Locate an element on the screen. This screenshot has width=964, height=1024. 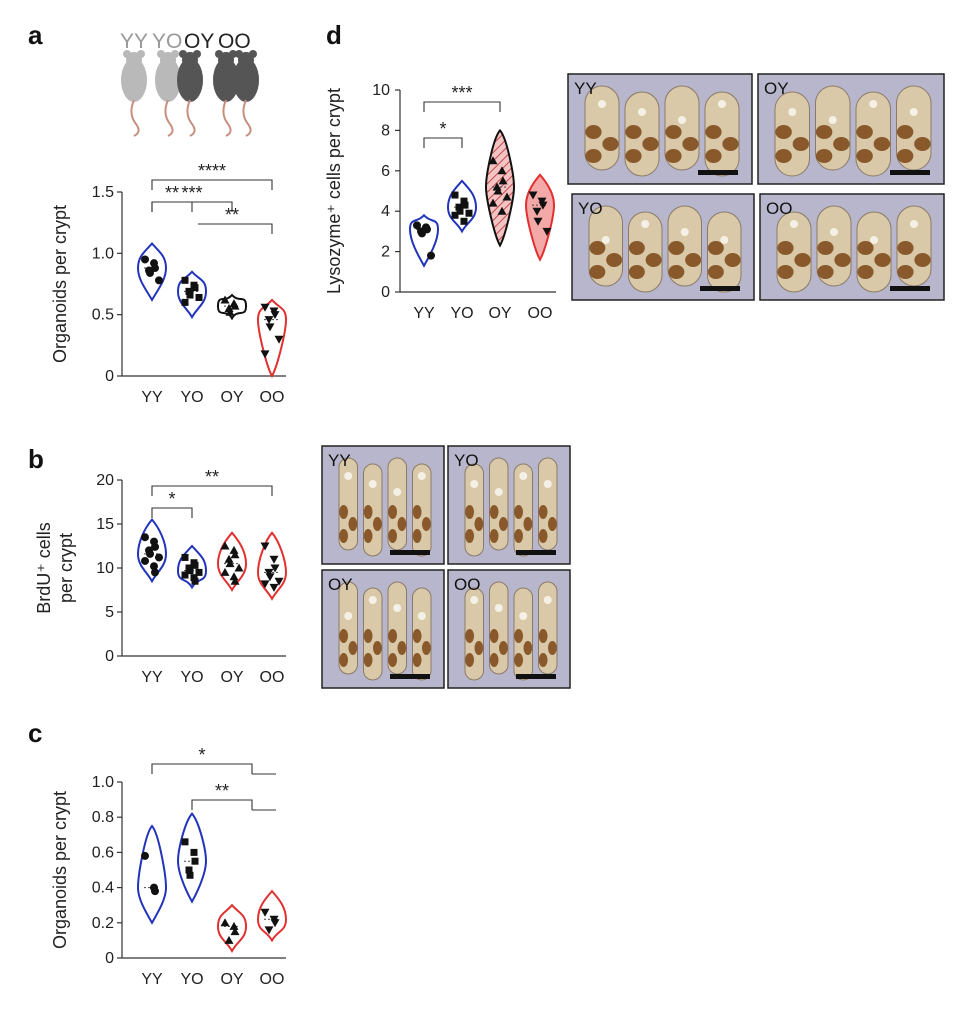
mouse-pairs-illustration: YY YO OY OO is located at coordinates (189, 83).